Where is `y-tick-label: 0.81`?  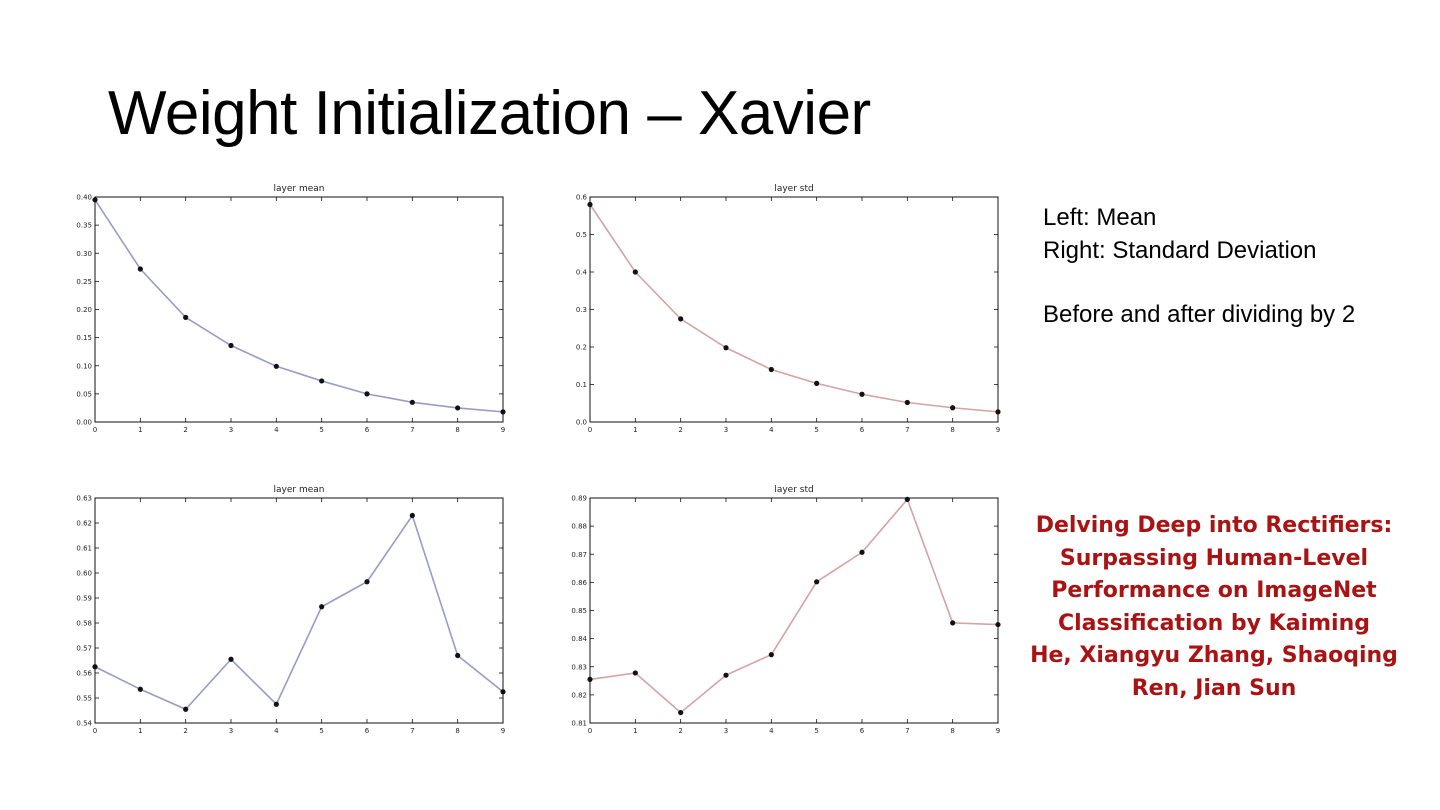 y-tick-label: 0.81 is located at coordinates (579, 724).